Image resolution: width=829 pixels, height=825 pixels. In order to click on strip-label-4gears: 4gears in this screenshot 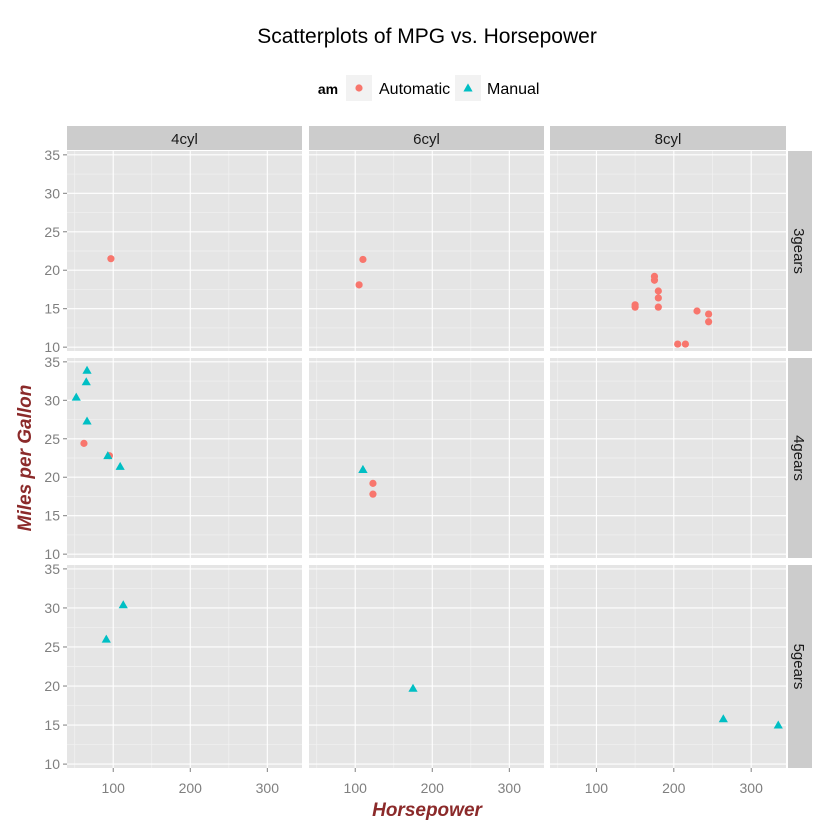, I will do `click(798, 458)`.